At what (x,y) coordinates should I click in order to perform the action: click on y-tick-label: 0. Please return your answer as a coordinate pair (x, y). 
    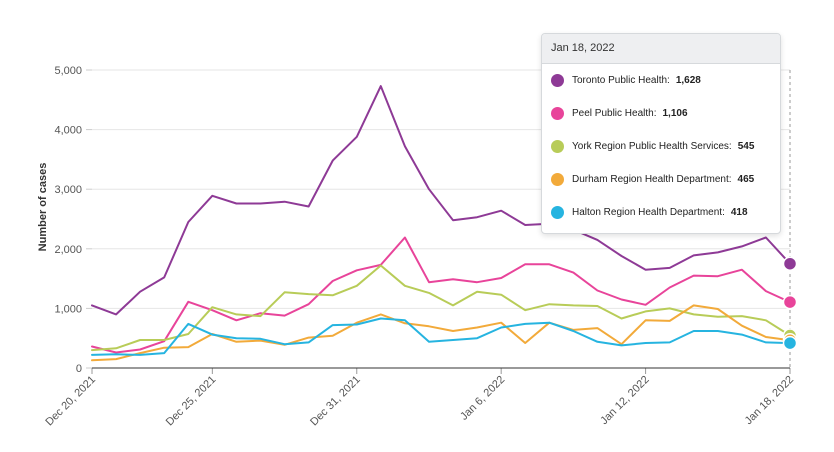
    Looking at the image, I should click on (79, 369).